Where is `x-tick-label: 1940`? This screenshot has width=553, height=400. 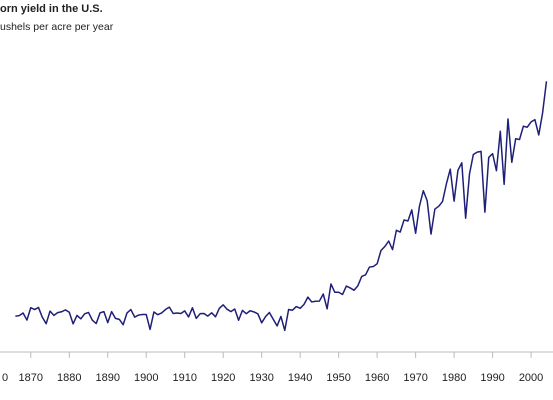
x-tick-label: 1940 is located at coordinates (300, 378).